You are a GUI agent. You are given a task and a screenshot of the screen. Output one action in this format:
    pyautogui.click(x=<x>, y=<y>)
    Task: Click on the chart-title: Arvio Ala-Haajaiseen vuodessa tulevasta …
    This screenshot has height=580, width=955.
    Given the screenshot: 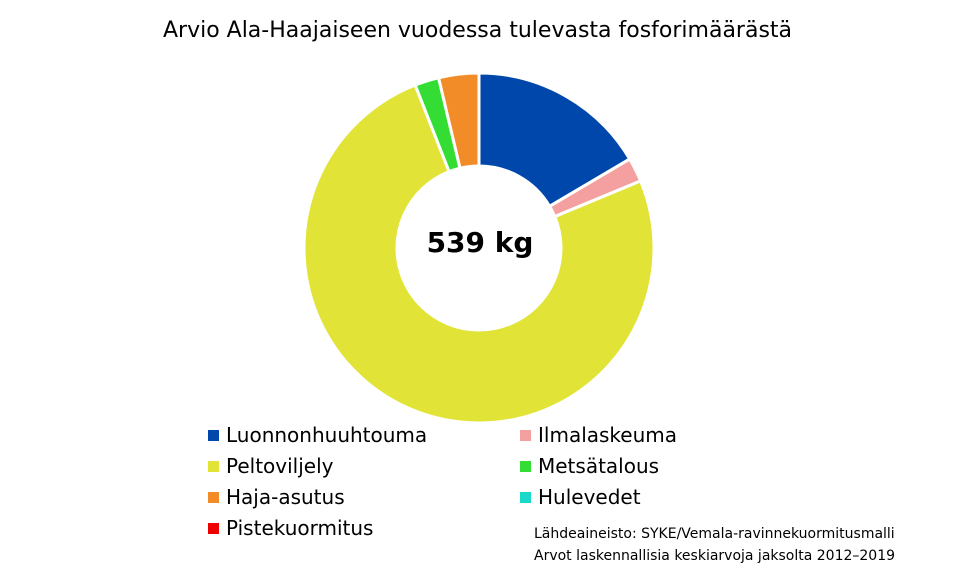 What is the action you would take?
    pyautogui.click(x=477, y=30)
    